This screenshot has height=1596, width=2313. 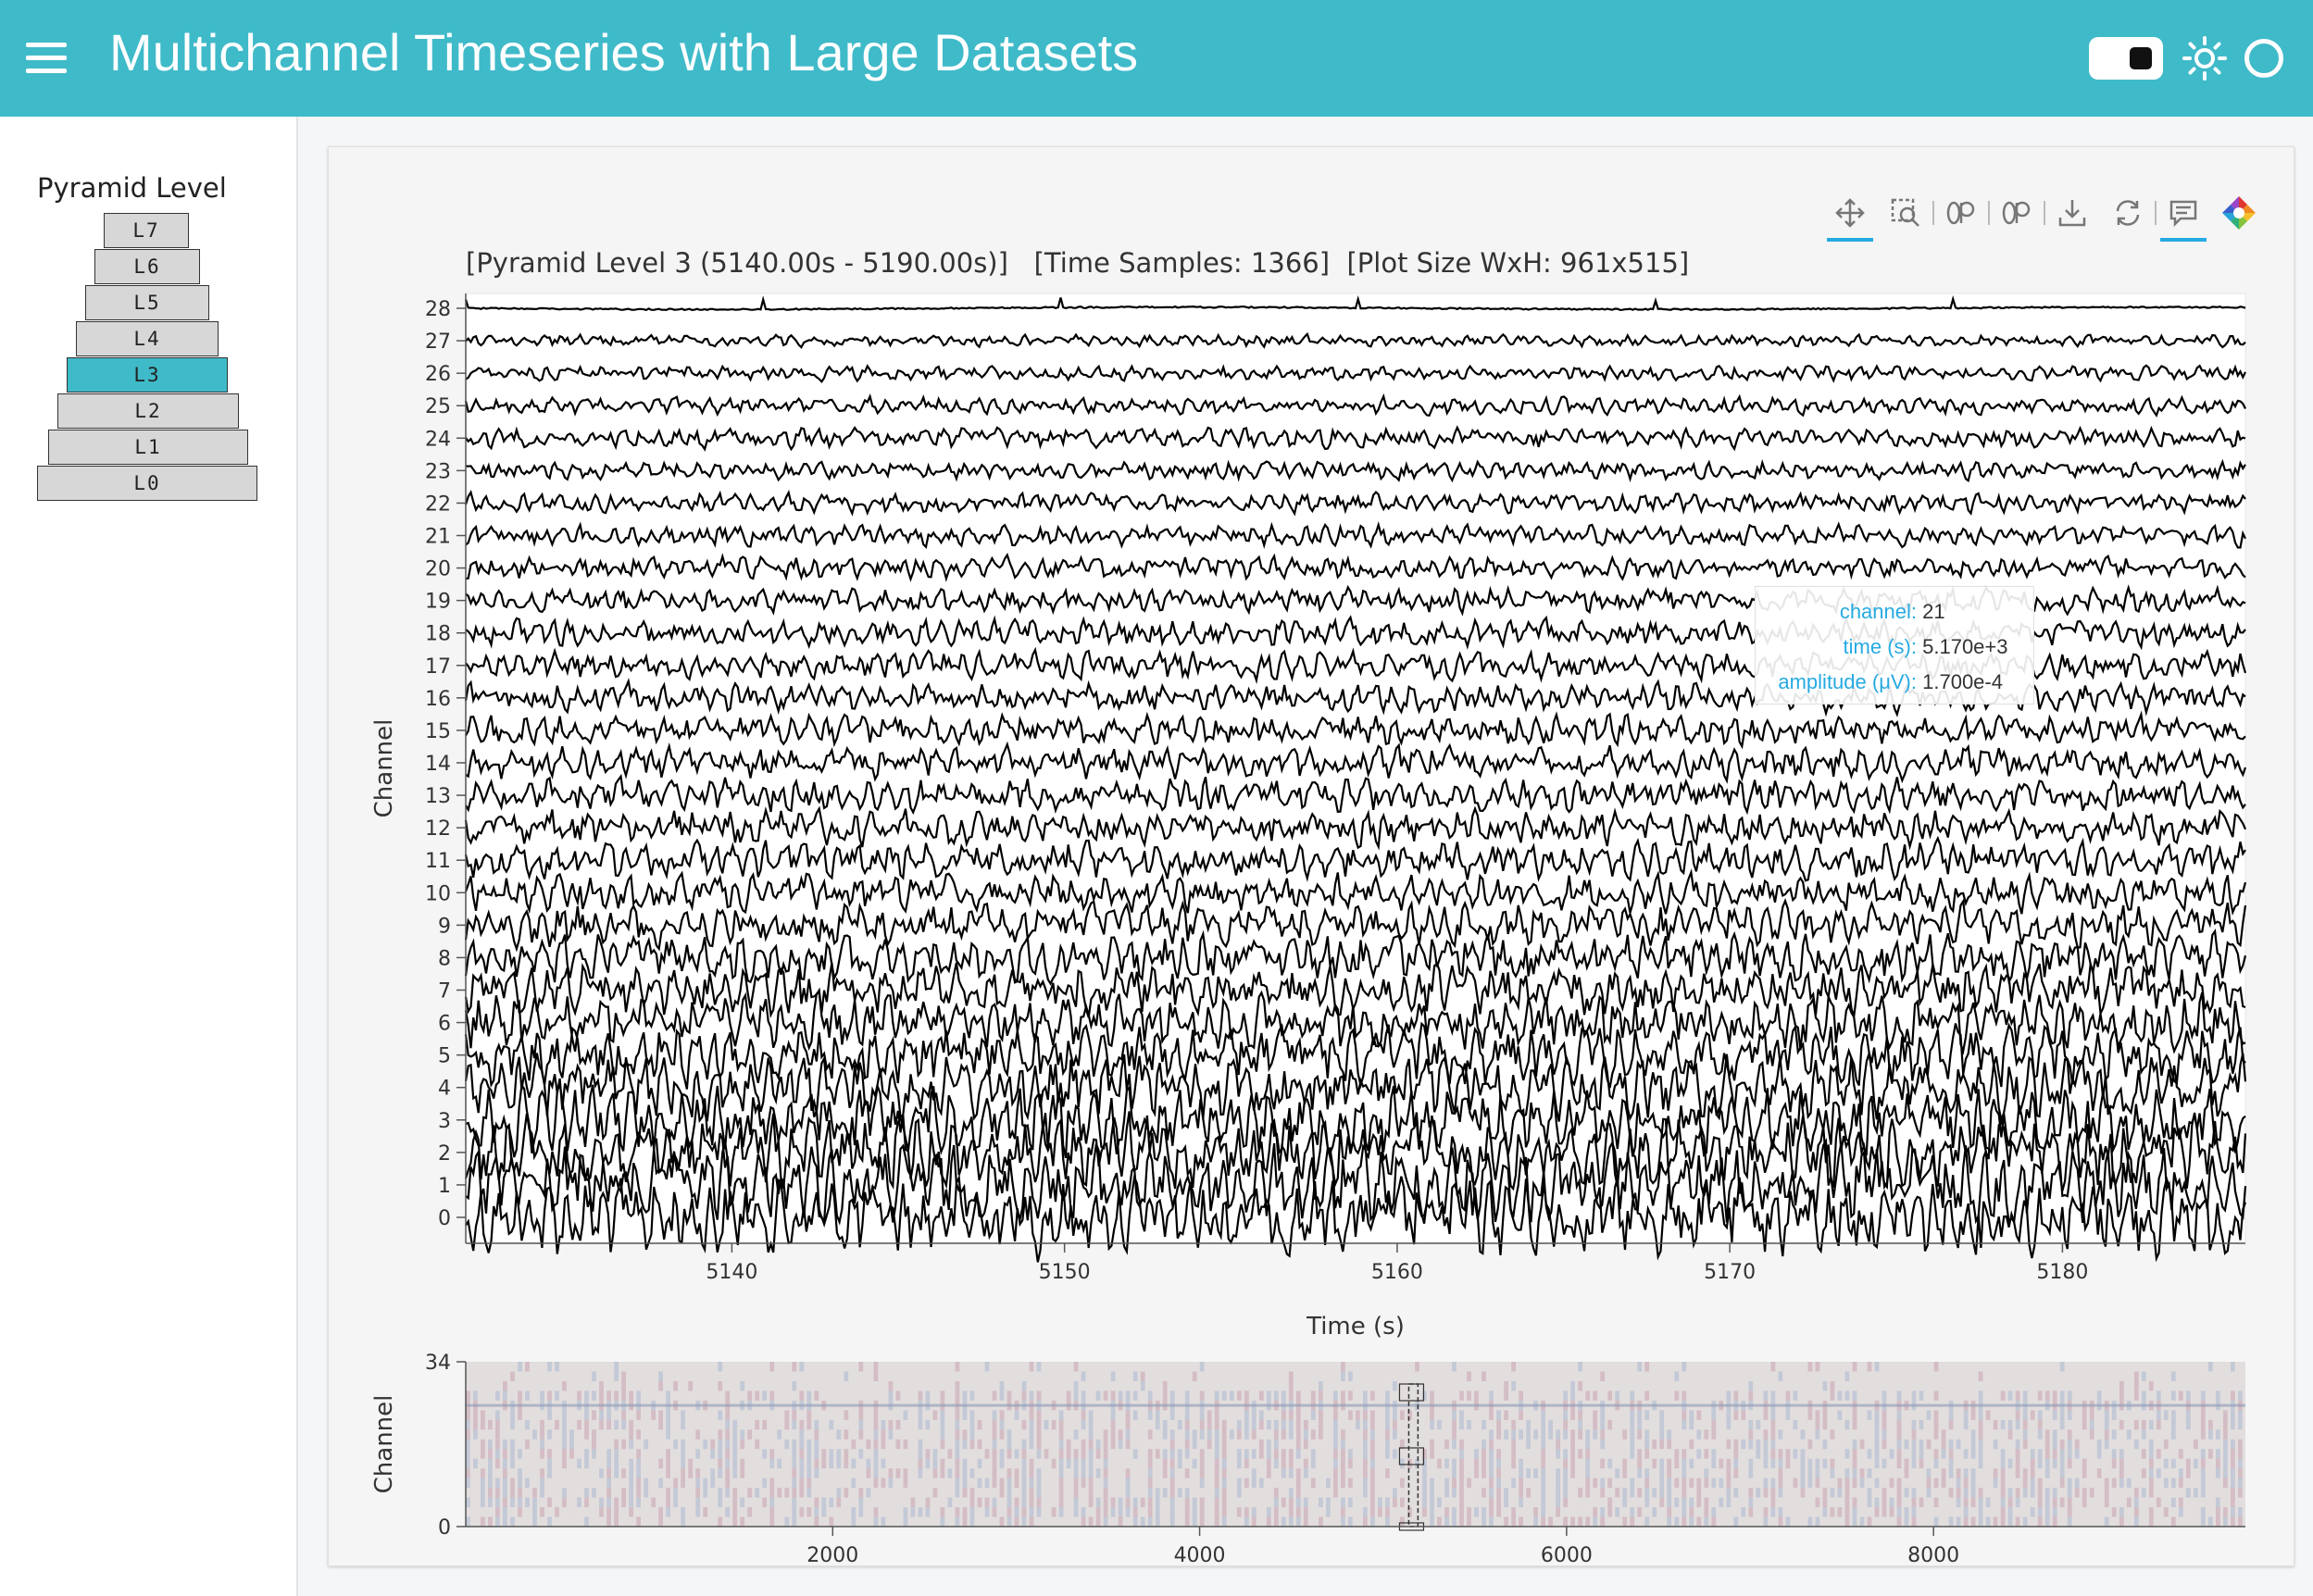 What do you see at coordinates (2126, 58) in the screenshot?
I see `theme-toggle` at bounding box center [2126, 58].